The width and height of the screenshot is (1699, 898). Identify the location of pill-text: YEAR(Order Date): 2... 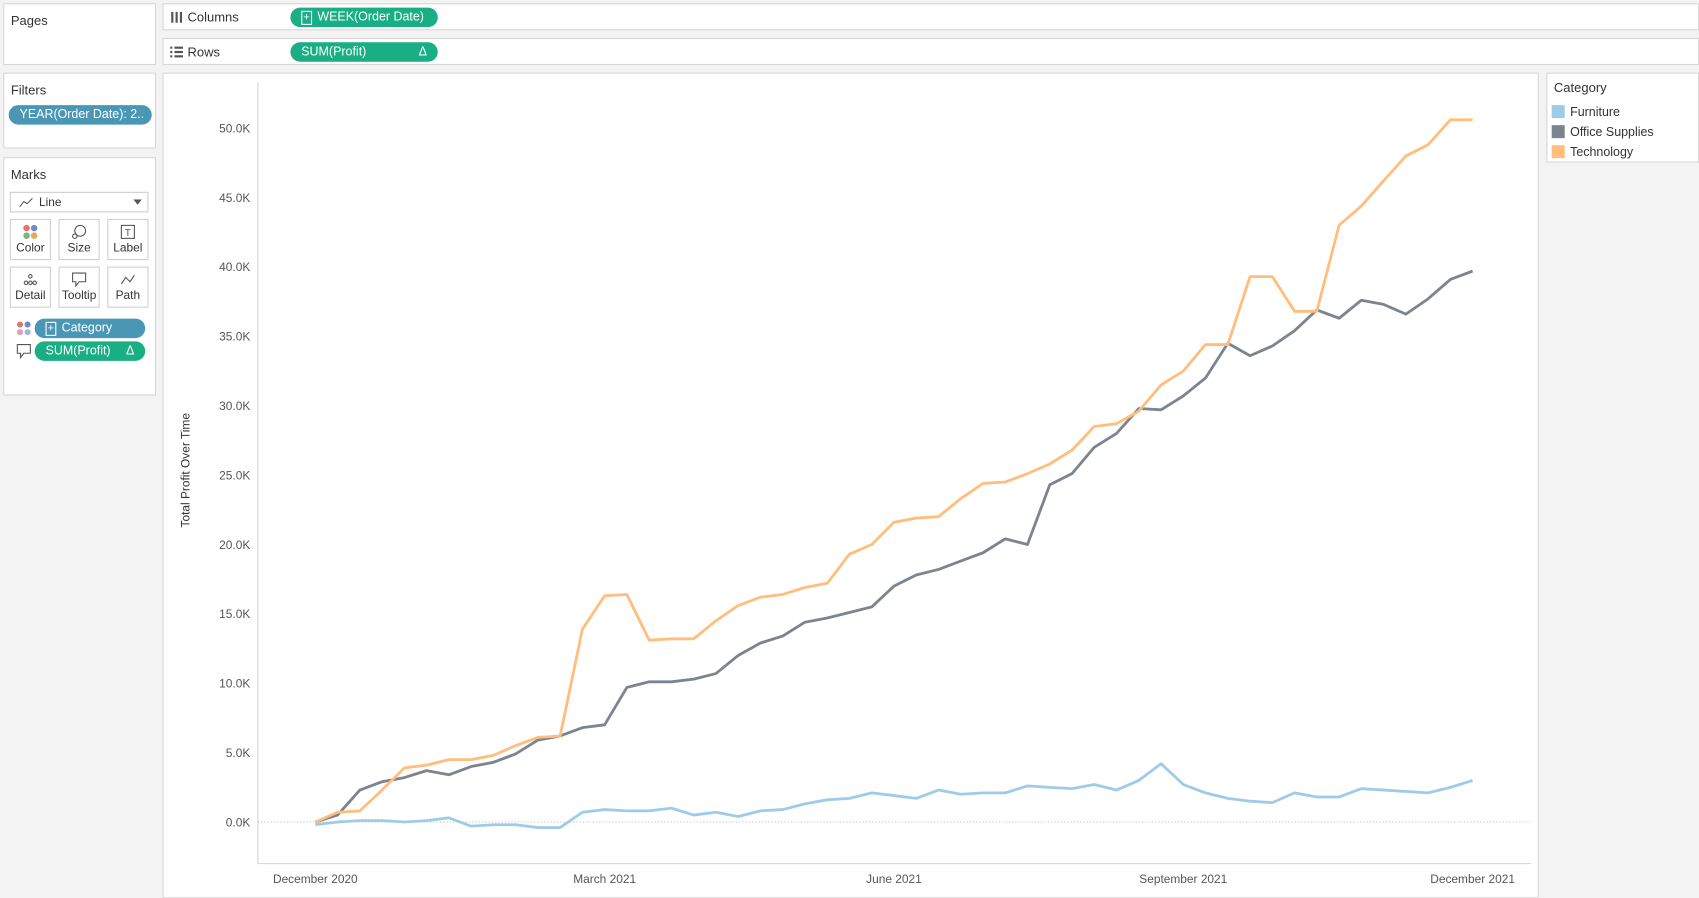
(82, 115).